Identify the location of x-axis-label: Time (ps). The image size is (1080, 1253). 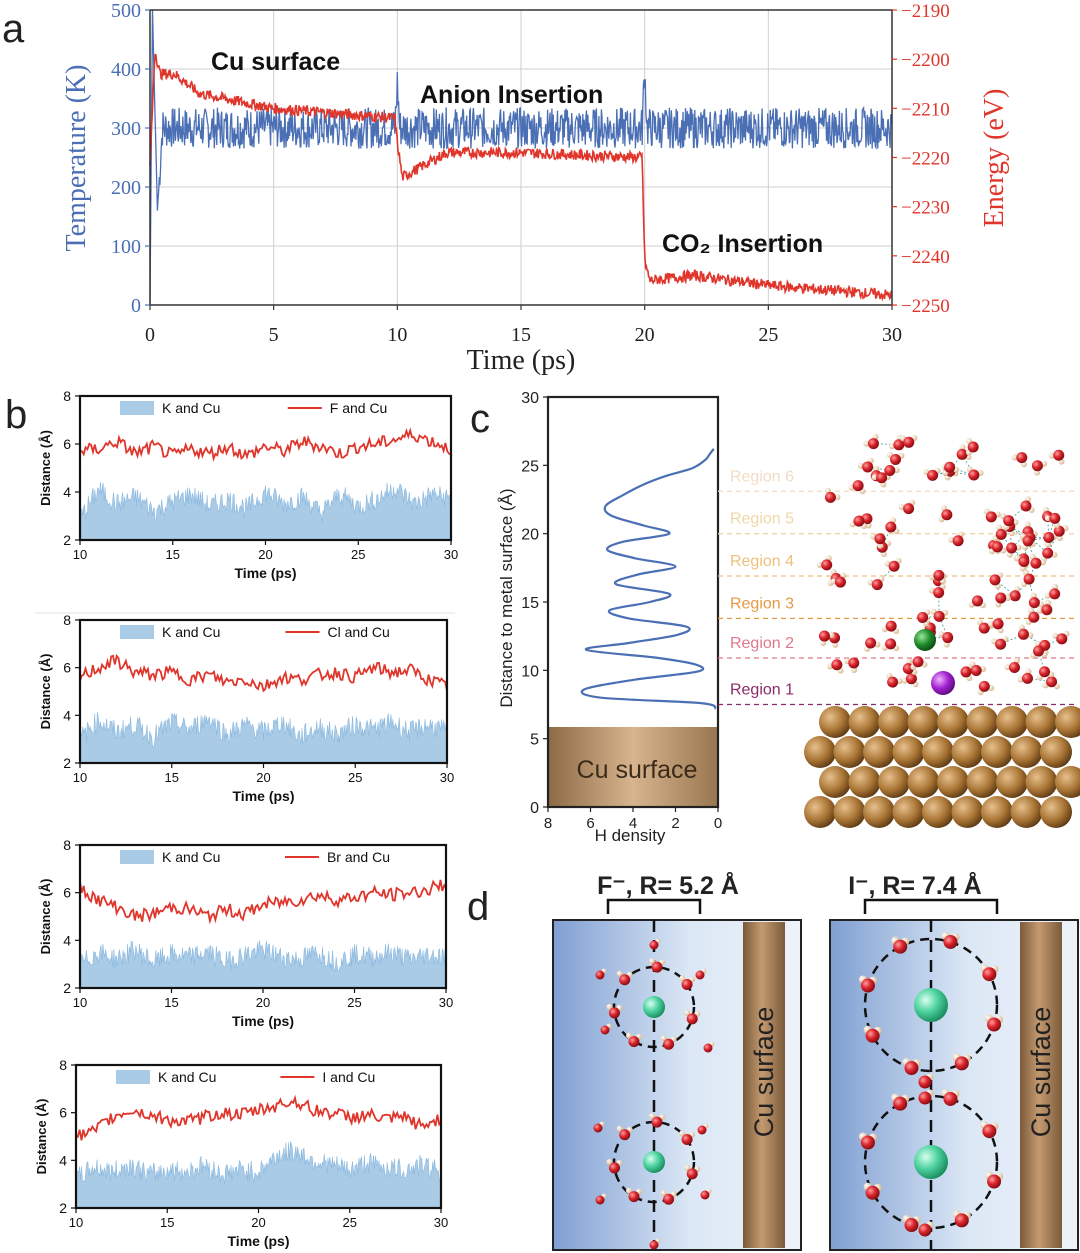
(259, 1241).